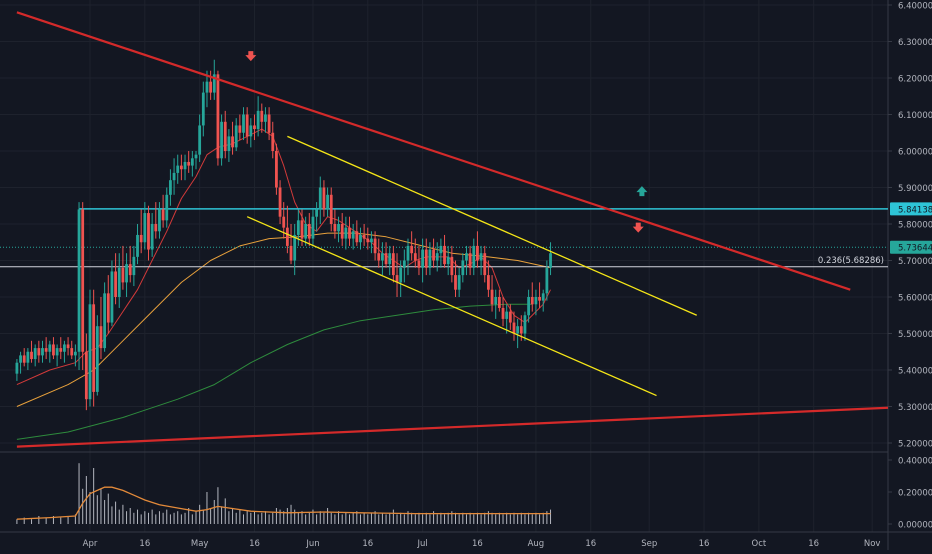  I want to click on price-tick-label: 5.90000, so click(915, 189).